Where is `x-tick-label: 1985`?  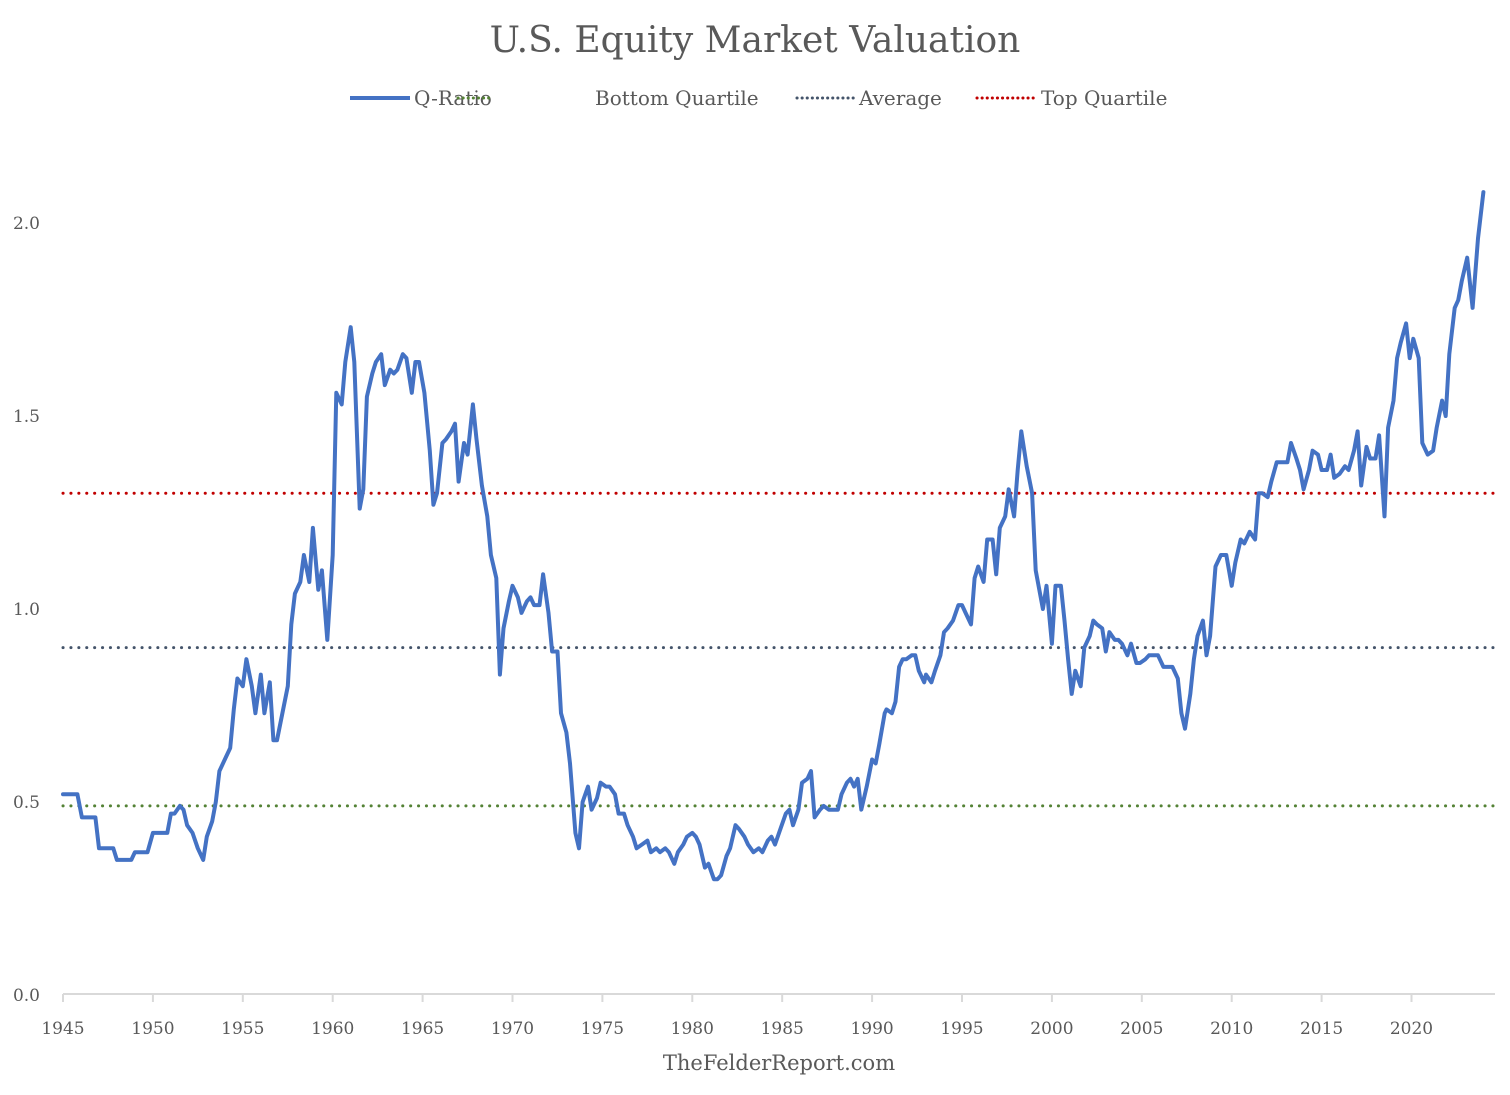
x-tick-label: 1985 is located at coordinates (782, 1029).